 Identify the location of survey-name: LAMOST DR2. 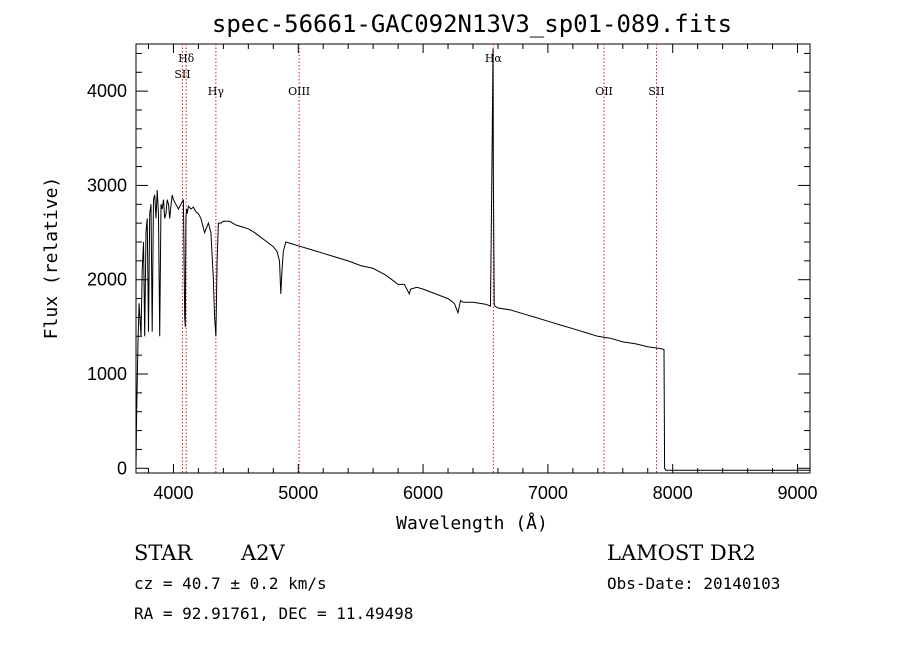
(681, 553).